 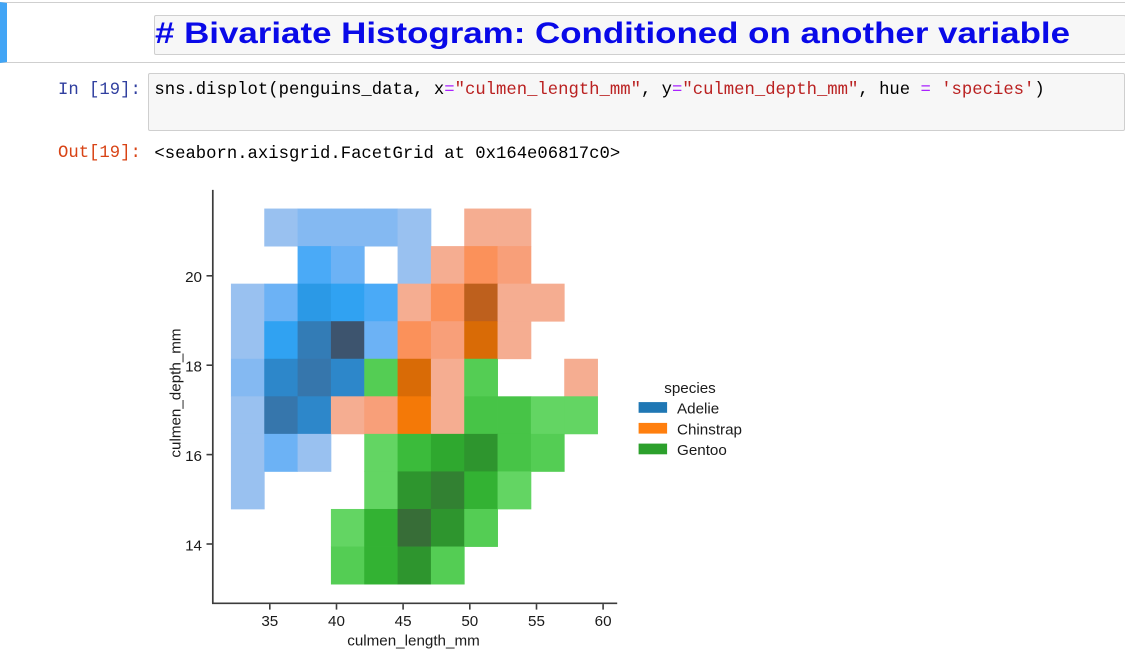 What do you see at coordinates (193, 456) in the screenshot?
I see `svg-text: 16` at bounding box center [193, 456].